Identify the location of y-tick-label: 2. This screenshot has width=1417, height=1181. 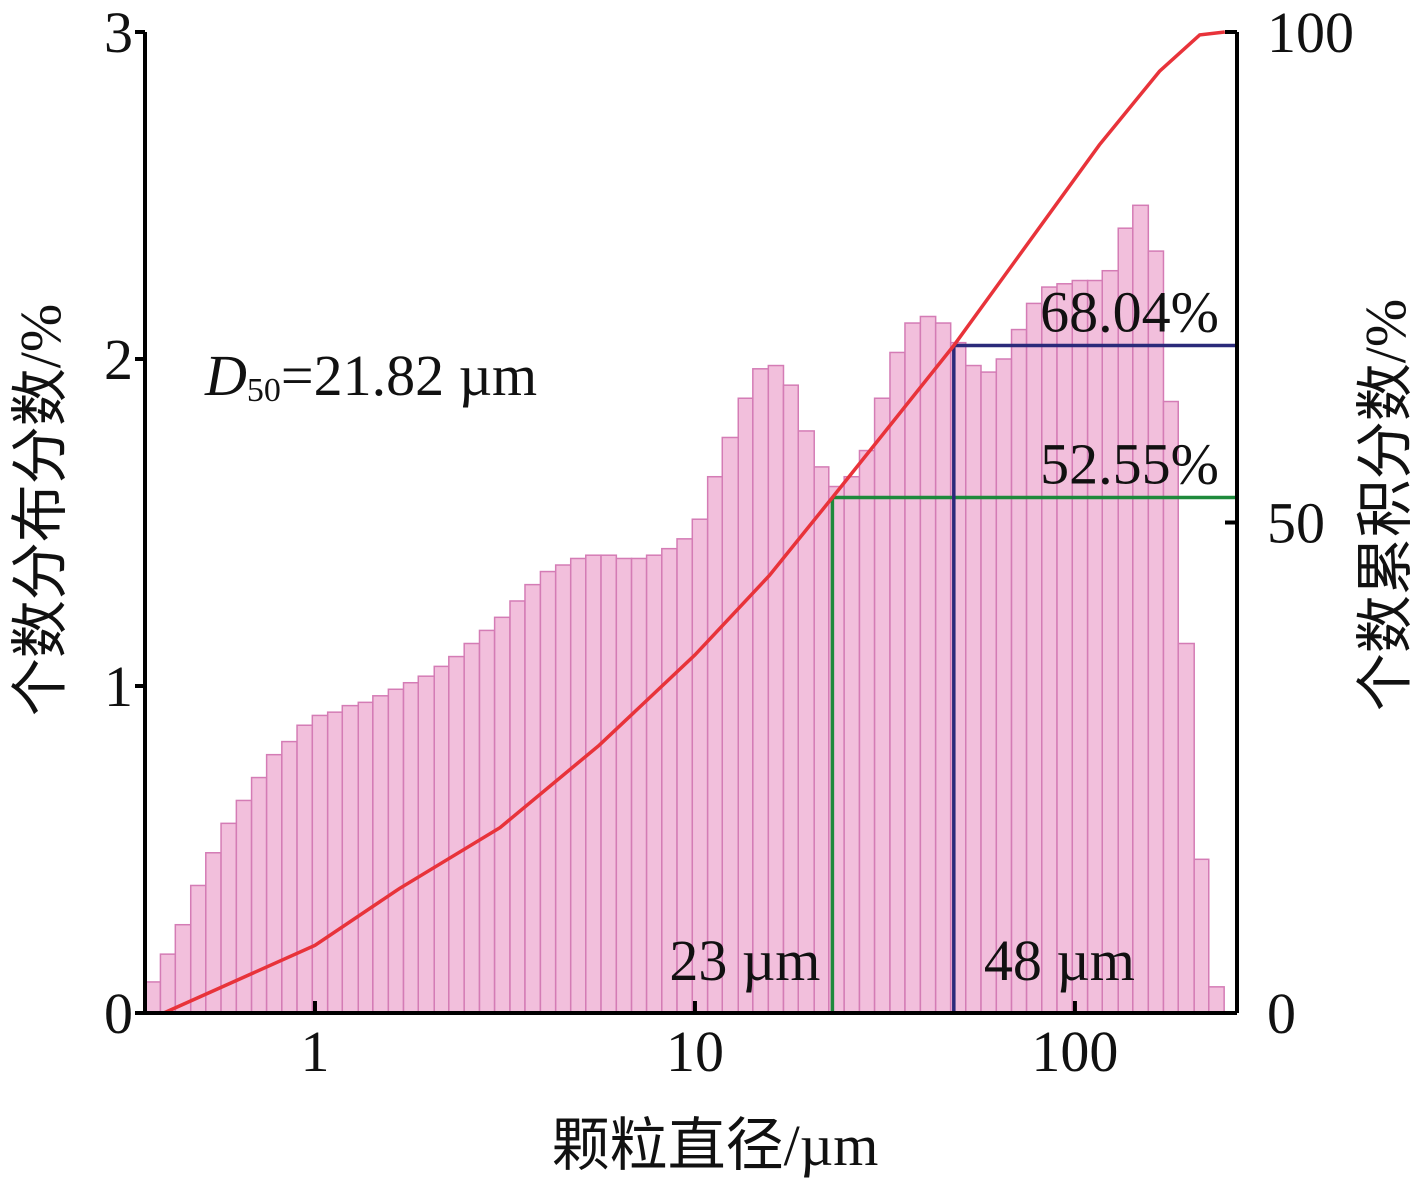
(118, 359).